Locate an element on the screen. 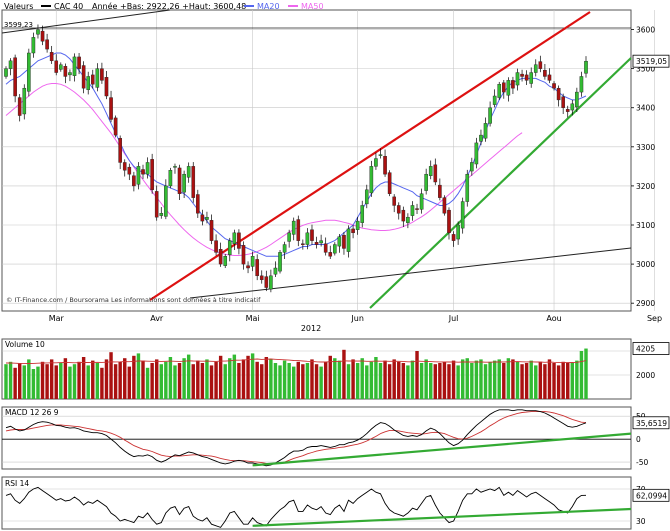 The width and height of the screenshot is (670, 531). macd-plot-area is located at coordinates (316, 438).